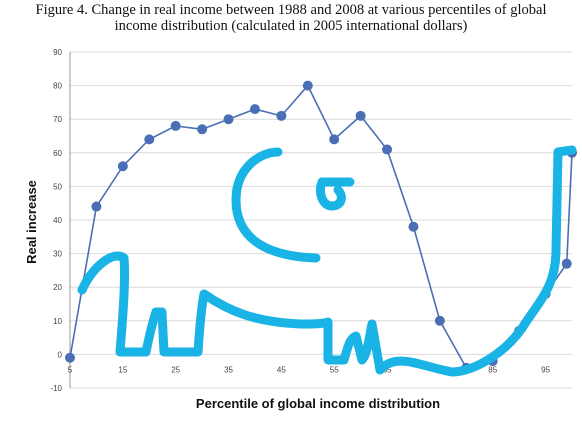  I want to click on y-tick-label: 30, so click(57, 254).